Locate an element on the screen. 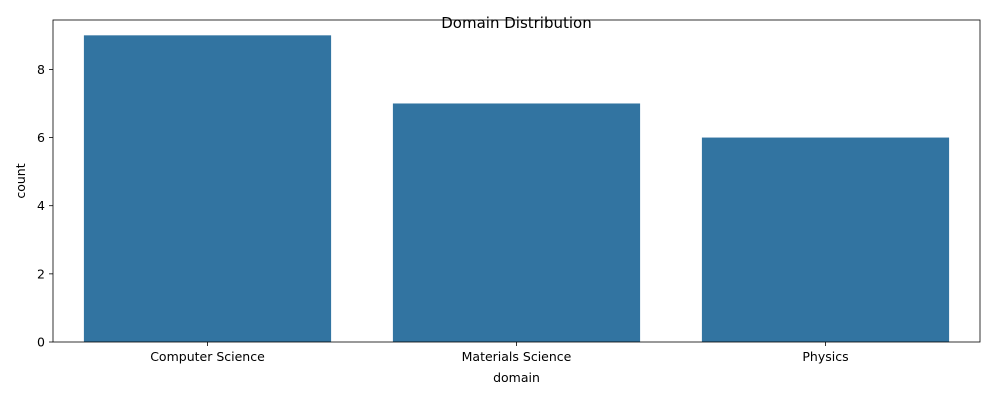  x-tick-label: Materials Science is located at coordinates (517, 356).